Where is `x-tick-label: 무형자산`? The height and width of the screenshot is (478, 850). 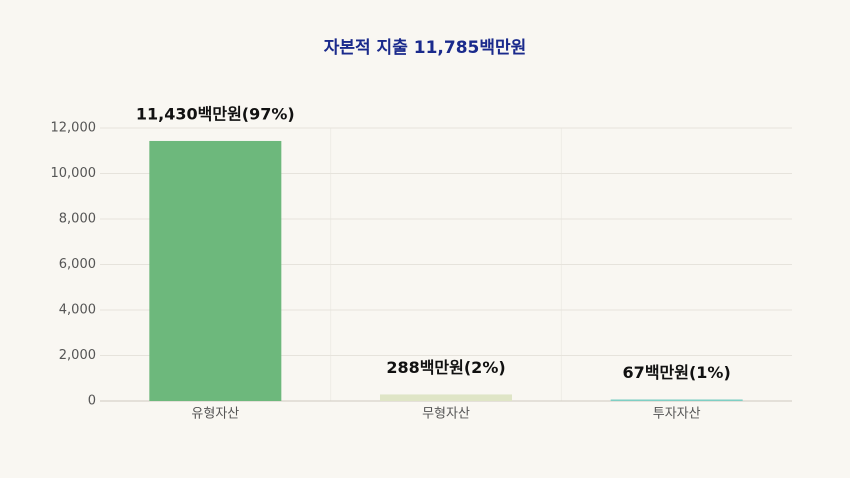
x-tick-label: 무형자산 is located at coordinates (446, 414).